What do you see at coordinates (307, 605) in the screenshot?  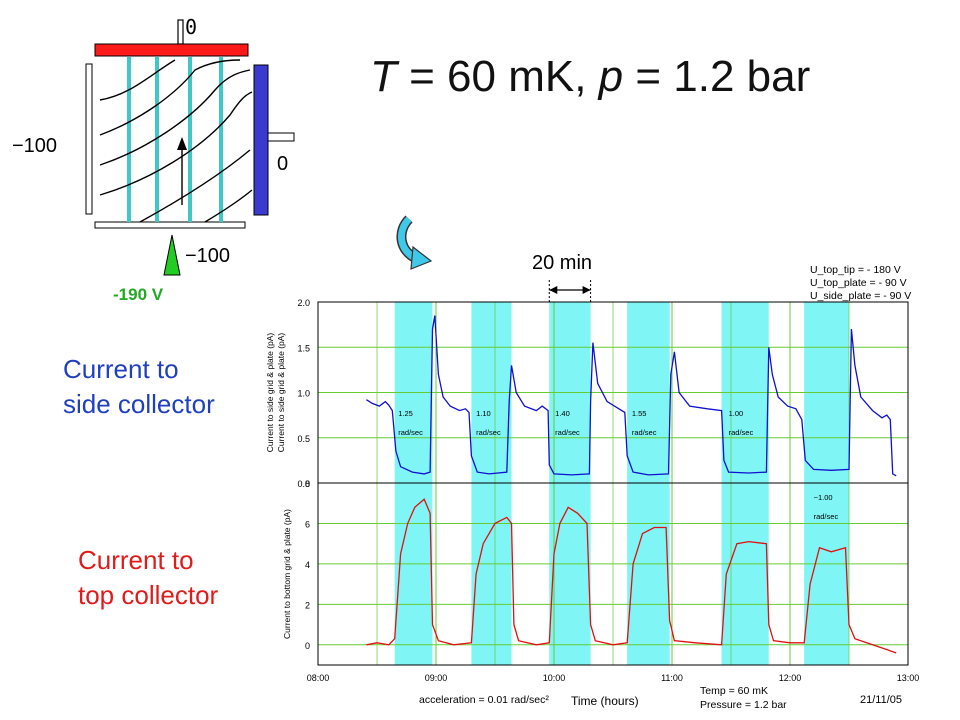 I see `y-tick-label: 2` at bounding box center [307, 605].